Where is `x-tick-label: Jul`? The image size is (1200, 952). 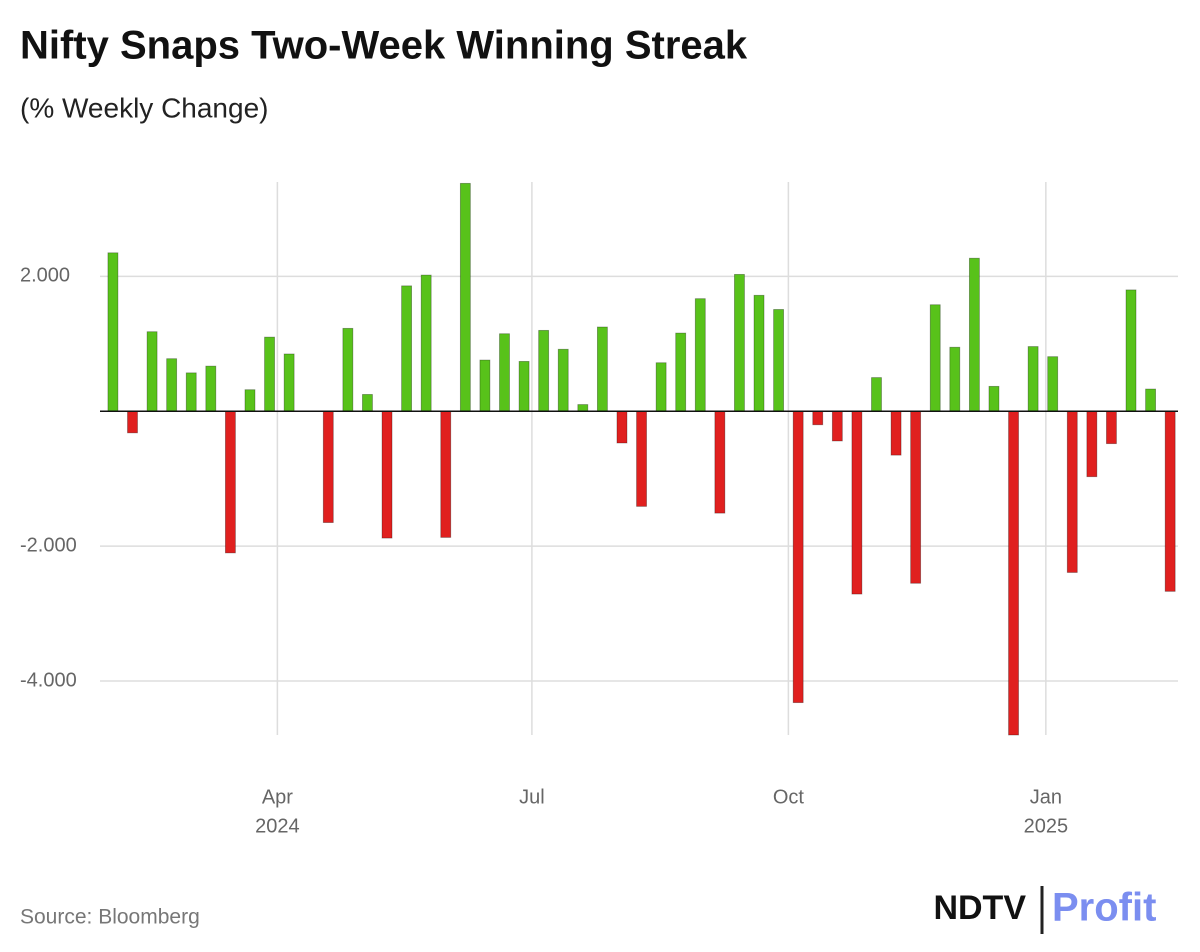
x-tick-label: Jul is located at coordinates (532, 797).